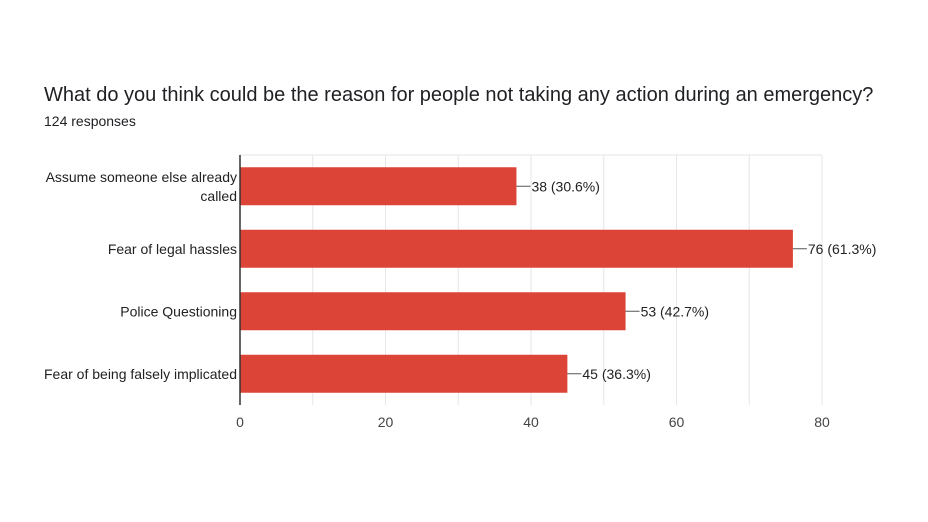 Image resolution: width=928 pixels, height=522 pixels. Describe the element at coordinates (842, 249) in the screenshot. I see `data-label: 76 (61.3%)` at that location.